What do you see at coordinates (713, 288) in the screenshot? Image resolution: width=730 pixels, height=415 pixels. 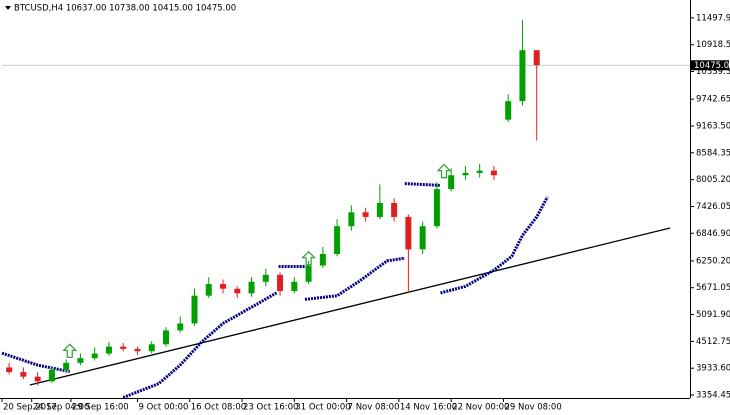 I see `y-tick-label: 5671.05` at bounding box center [713, 288].